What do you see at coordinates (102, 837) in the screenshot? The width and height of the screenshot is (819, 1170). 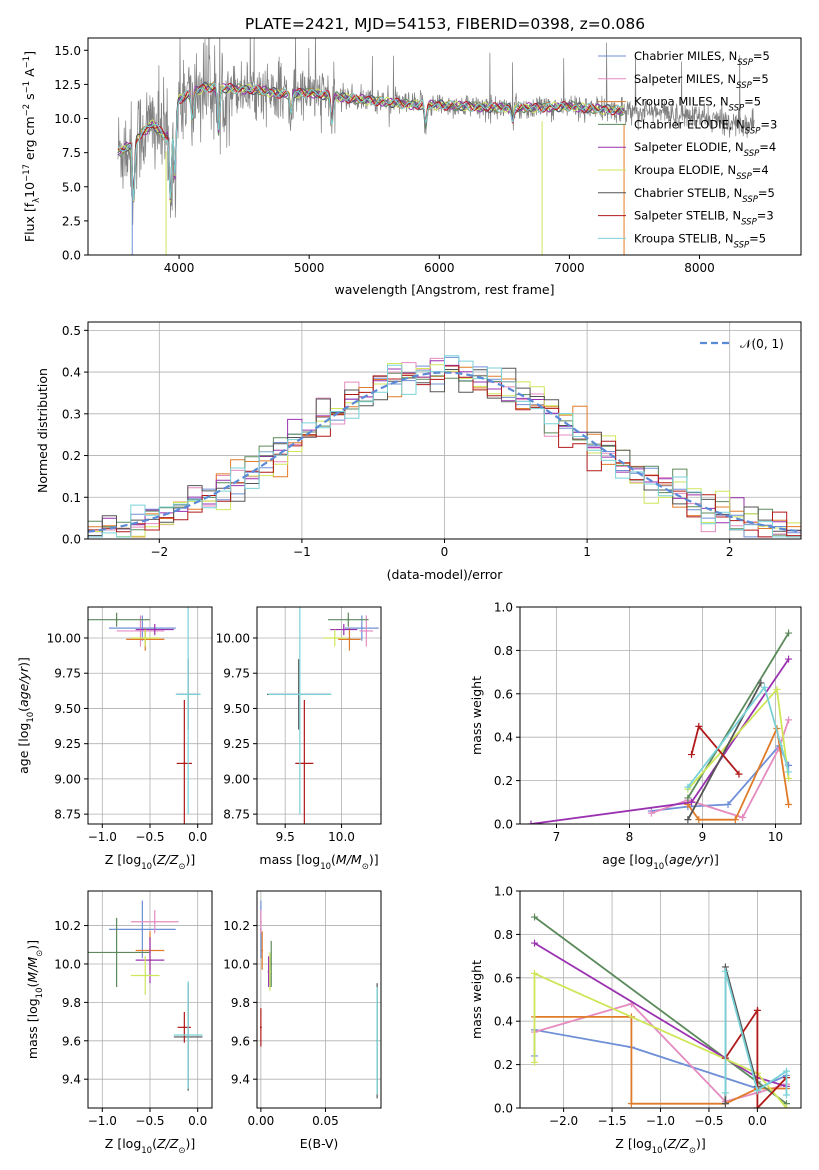 I see `x-tick-label: −1.0` at bounding box center [102, 837].